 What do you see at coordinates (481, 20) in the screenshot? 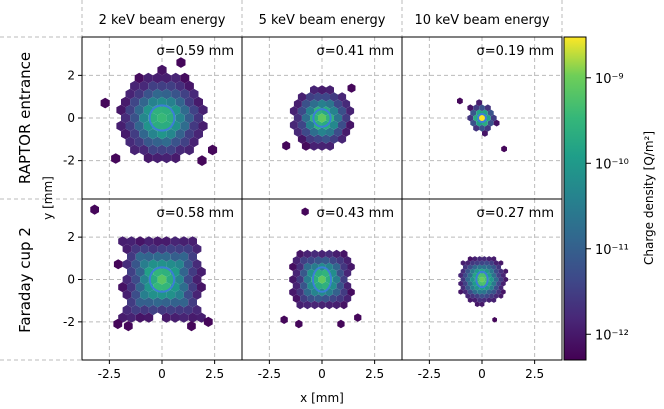
I see `column-title-10kev: 10 keV beam energy` at bounding box center [481, 20].